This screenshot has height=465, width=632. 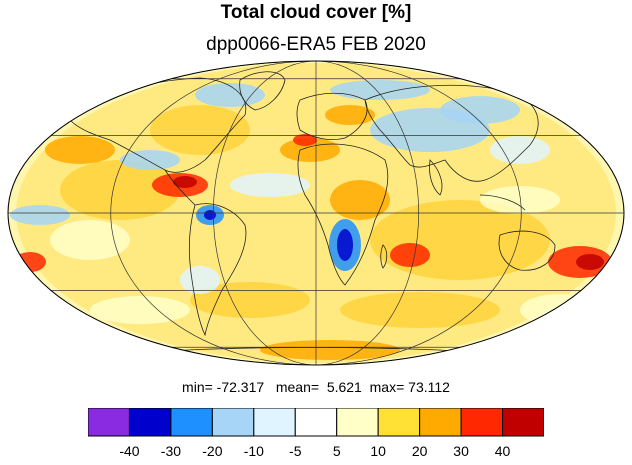 What do you see at coordinates (316, 387) in the screenshot?
I see `field-statistics: min= -72.317 mean= 5.621 max= 73.112` at bounding box center [316, 387].